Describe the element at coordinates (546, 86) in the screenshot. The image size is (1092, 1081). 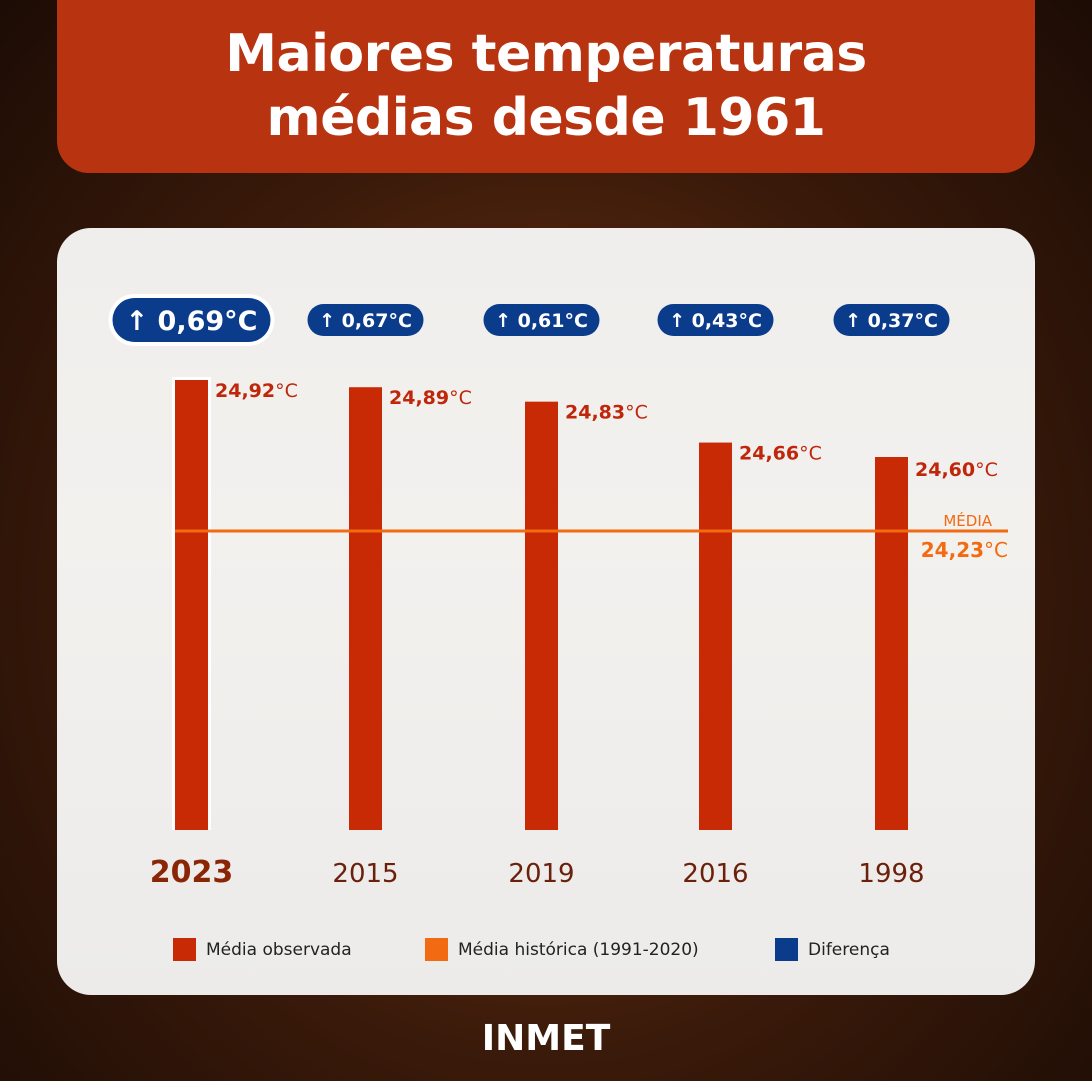
I see `title-banner: Maiores temperaturas médias desde 1961` at that location.